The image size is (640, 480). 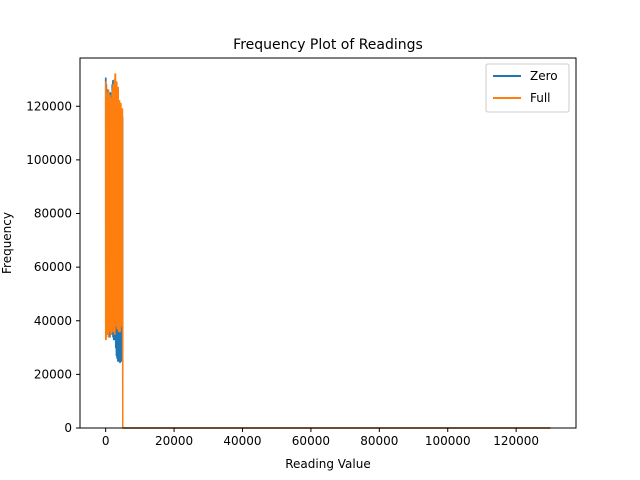 I want to click on x-tick-label: 120000, so click(x=516, y=441).